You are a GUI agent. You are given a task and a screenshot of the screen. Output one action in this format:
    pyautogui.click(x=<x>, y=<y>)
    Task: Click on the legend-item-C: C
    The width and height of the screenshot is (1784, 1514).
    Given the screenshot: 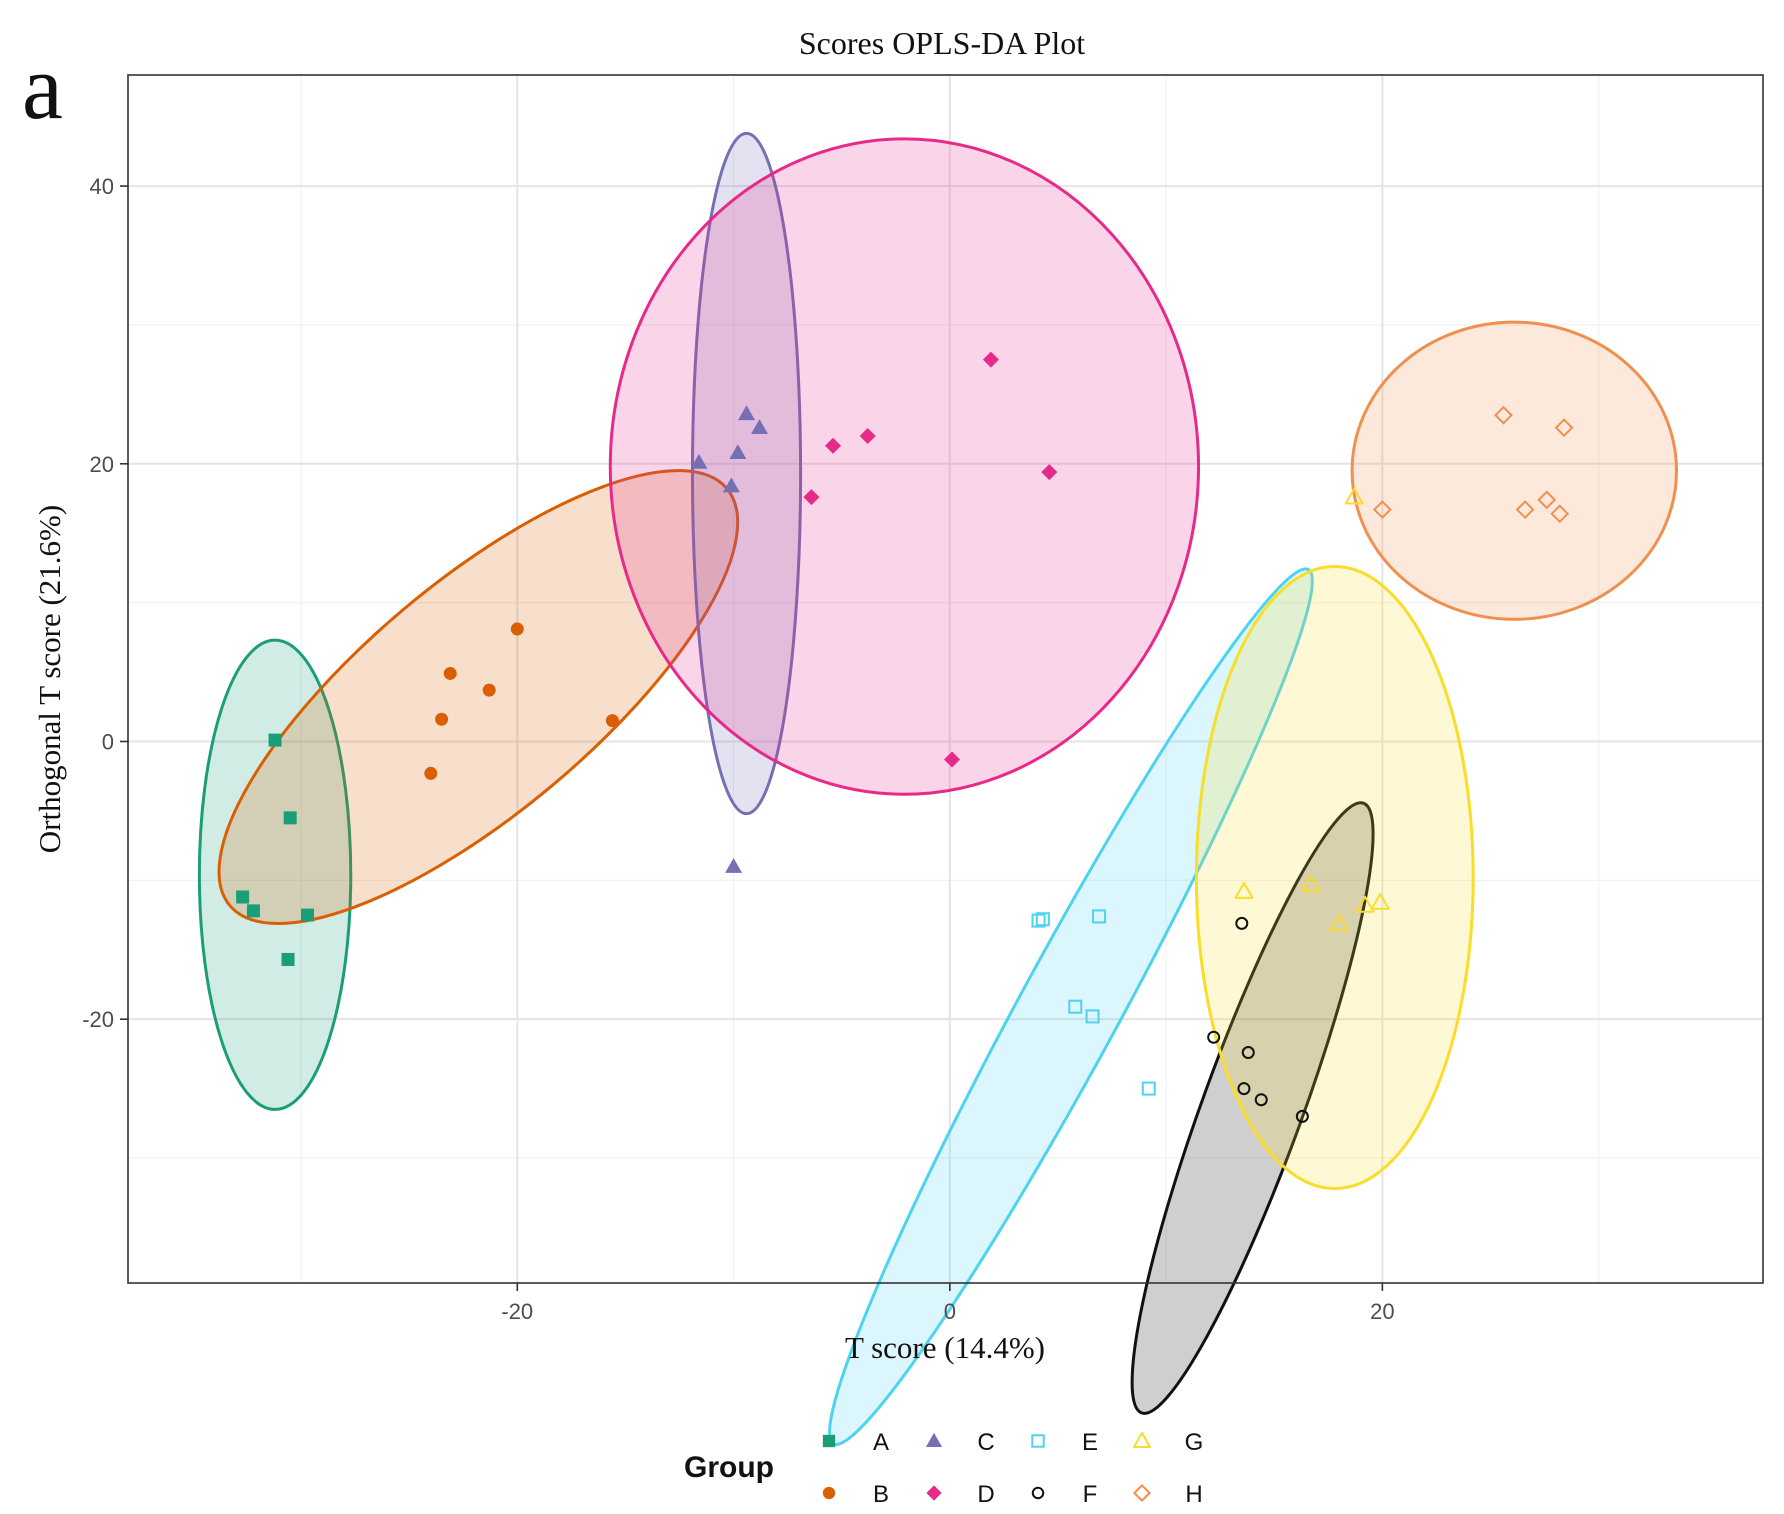 What is the action you would take?
    pyautogui.click(x=960, y=1442)
    